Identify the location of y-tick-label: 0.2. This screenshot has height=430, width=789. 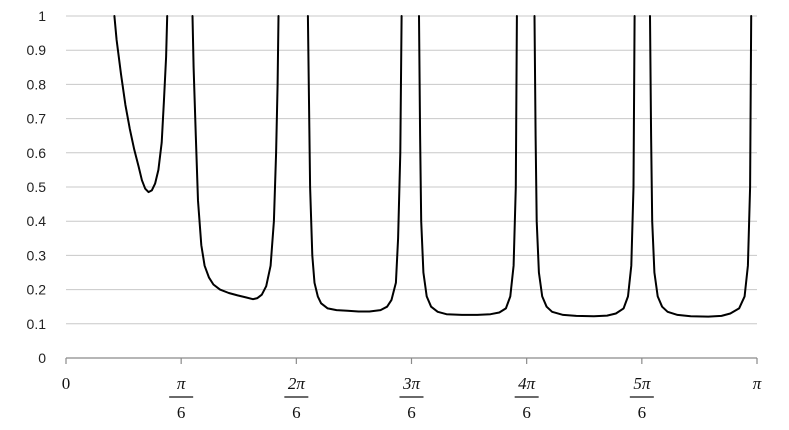
(37, 290).